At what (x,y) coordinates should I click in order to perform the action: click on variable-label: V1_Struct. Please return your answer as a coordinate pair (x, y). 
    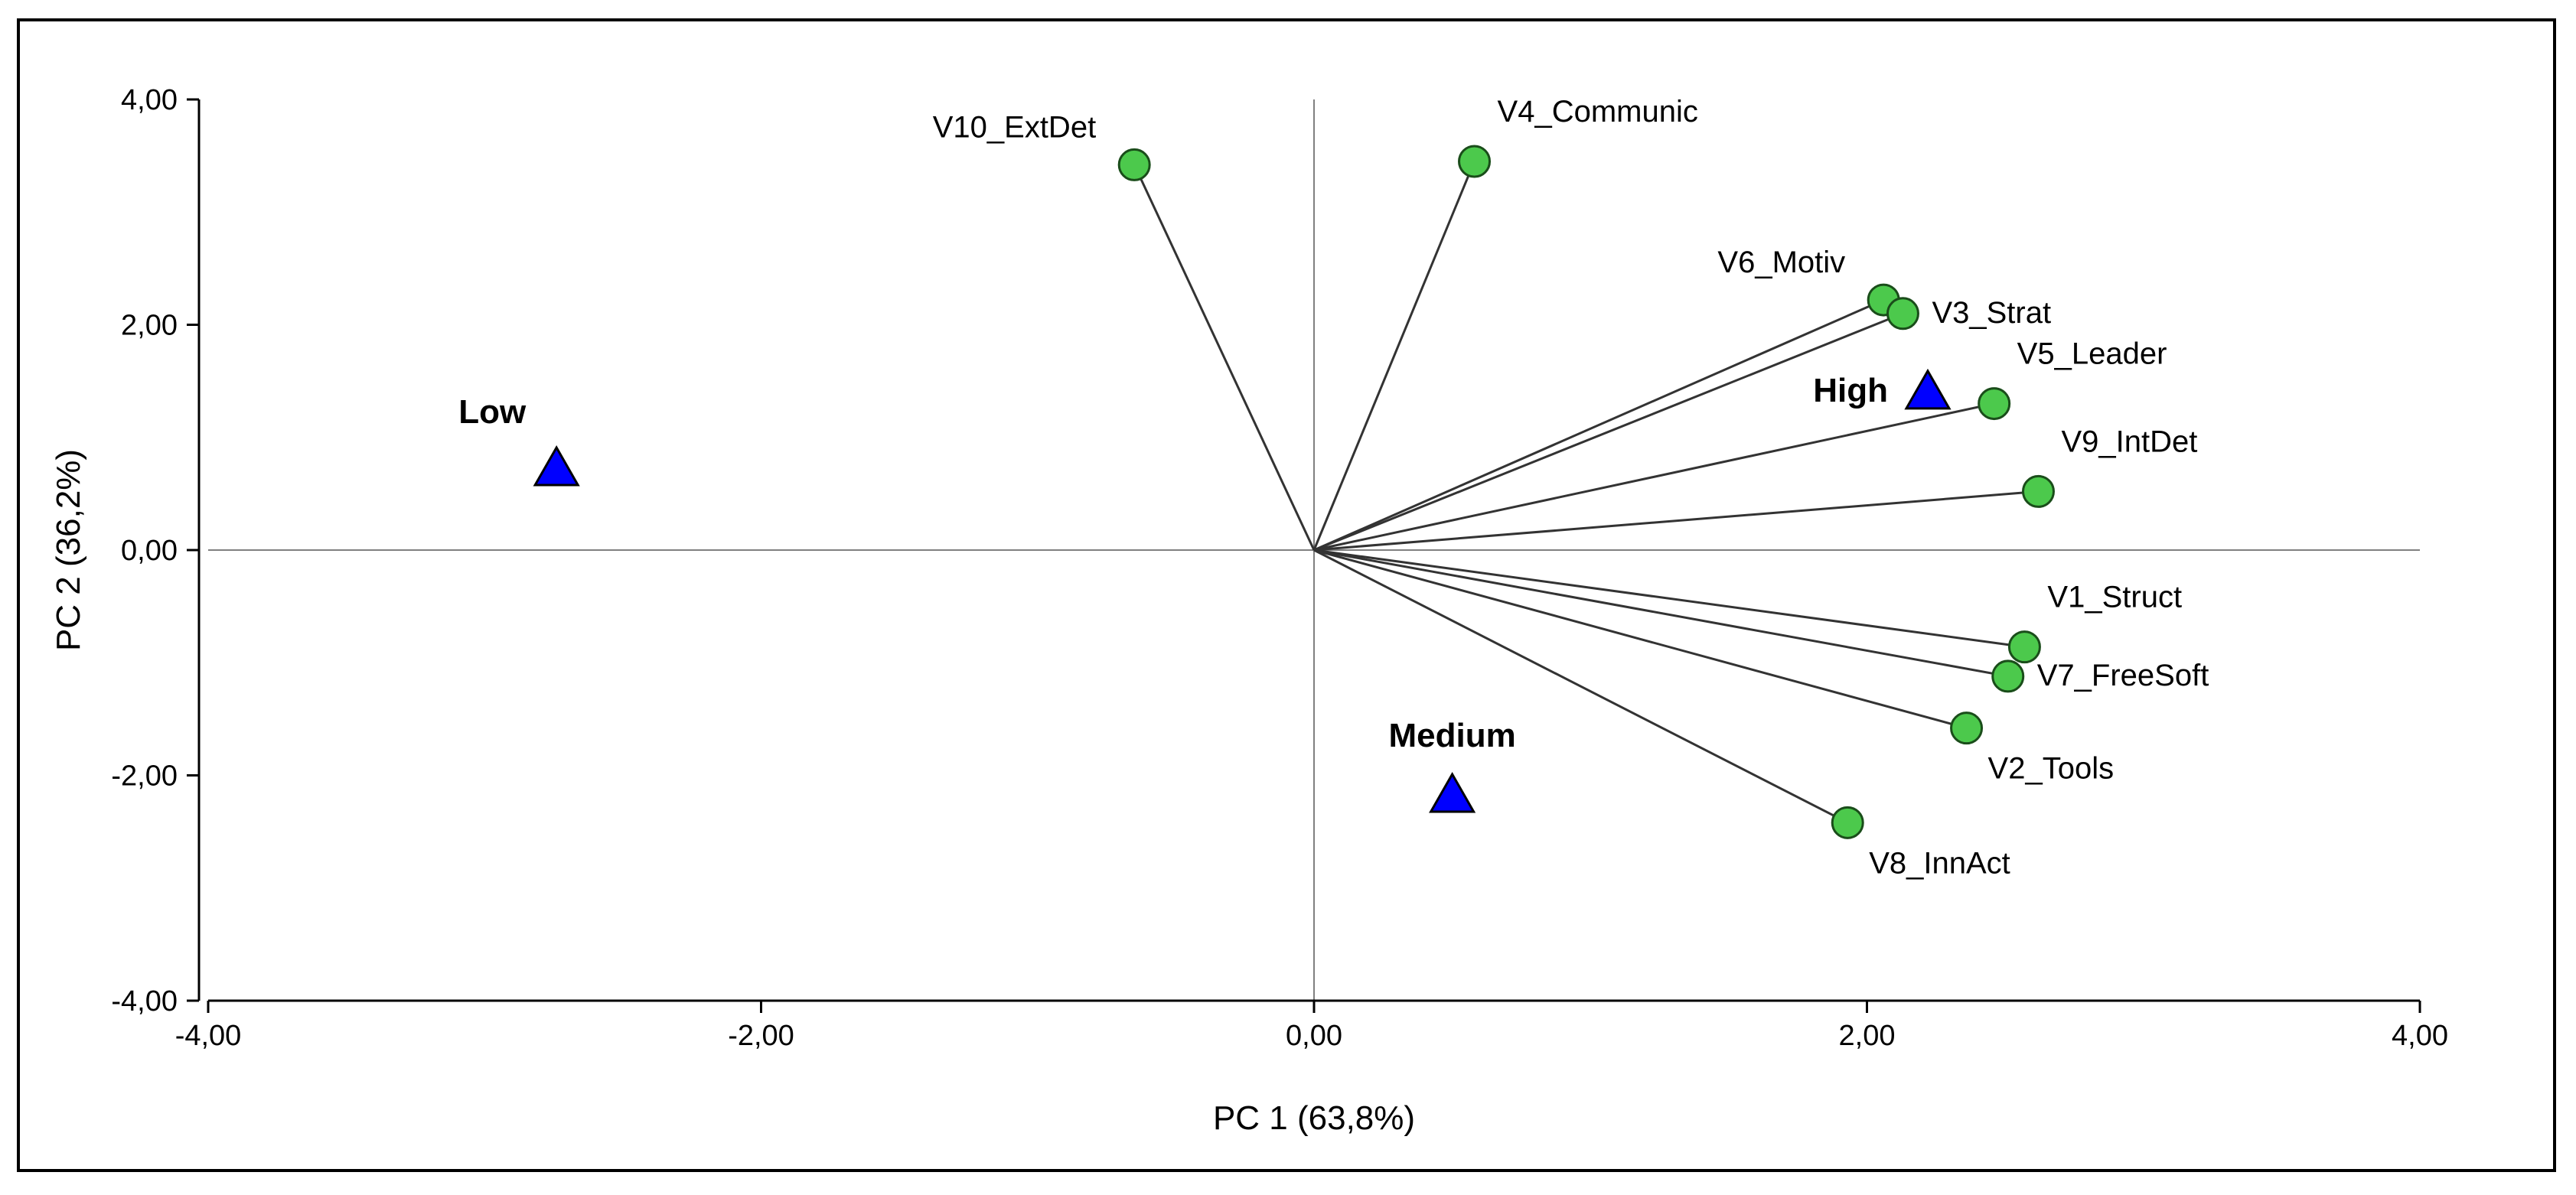
    Looking at the image, I should click on (2114, 598).